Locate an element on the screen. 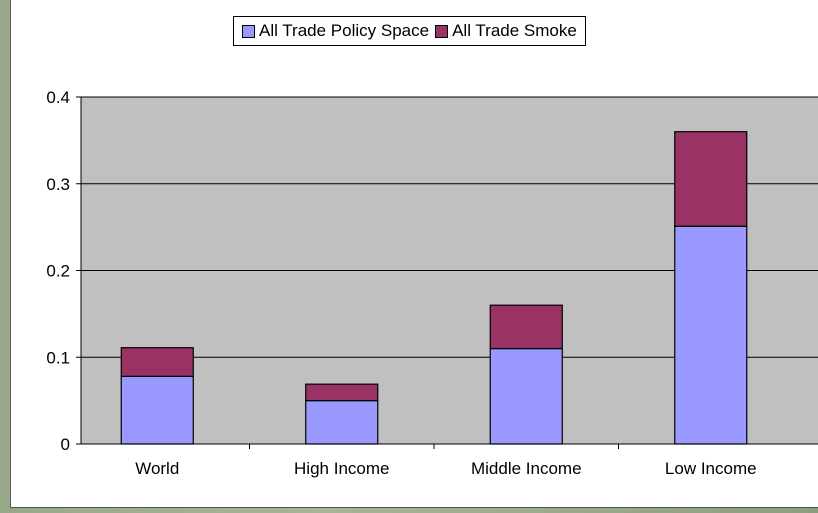  legend-label-series-1: All Trade Policy Space is located at coordinates (344, 30).